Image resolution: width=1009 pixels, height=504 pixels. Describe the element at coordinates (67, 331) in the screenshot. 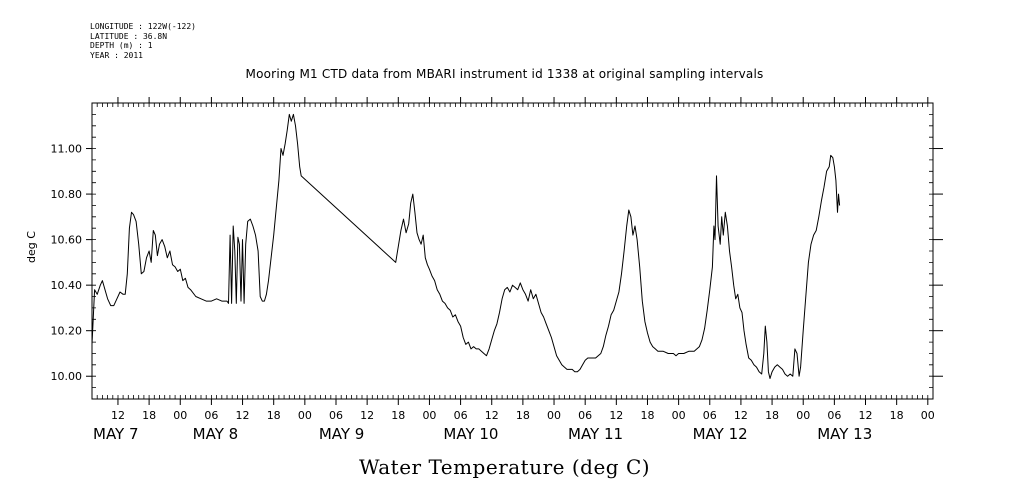

I see `y-tick-label: 10.20` at that location.